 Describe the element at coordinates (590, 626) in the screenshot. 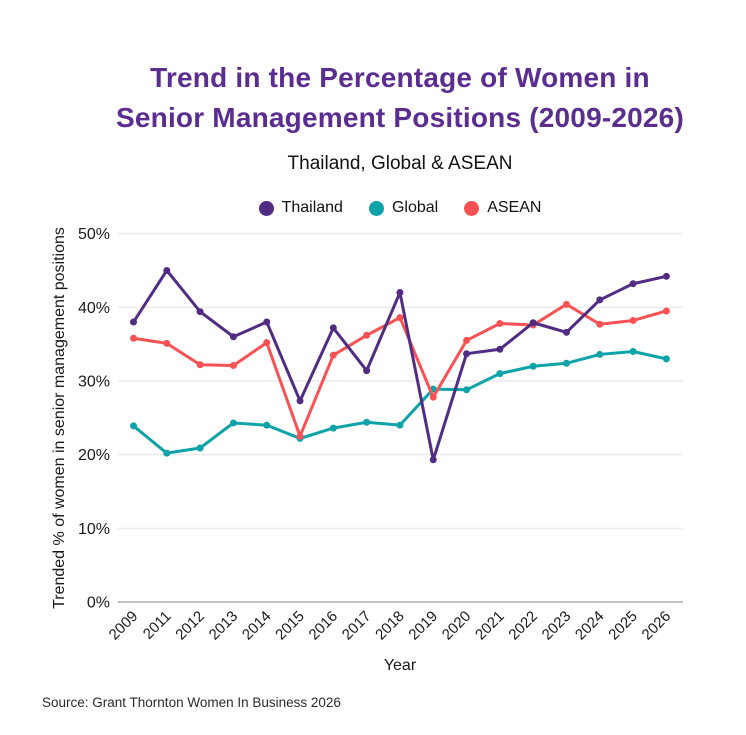

I see `x-tick-label: 2024` at that location.